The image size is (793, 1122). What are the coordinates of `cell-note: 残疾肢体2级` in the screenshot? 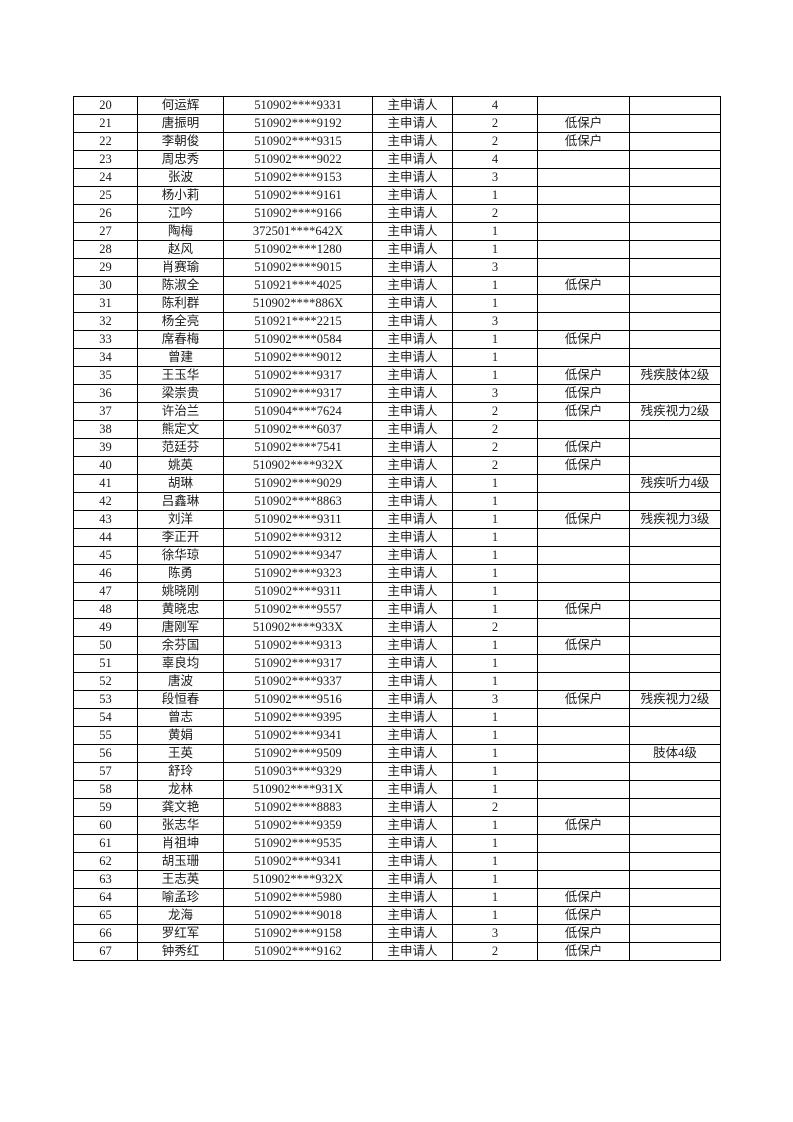 It's located at (675, 375).